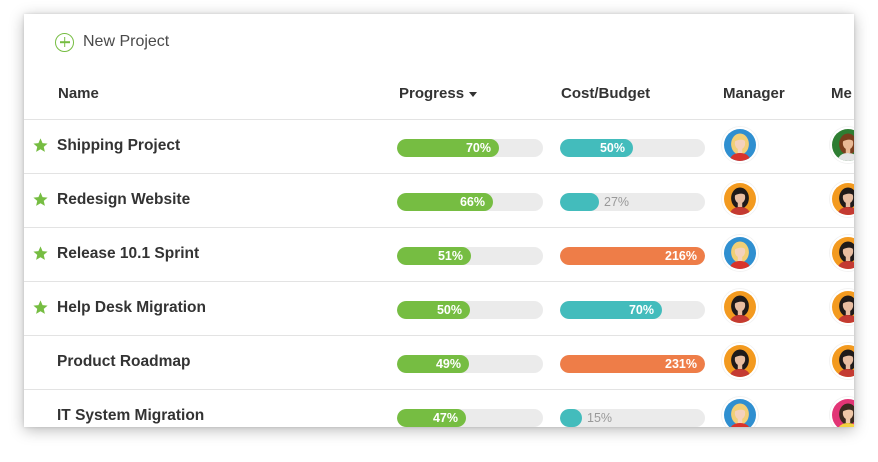  Describe the element at coordinates (119, 145) in the screenshot. I see `project-name: Shipping Project` at that location.